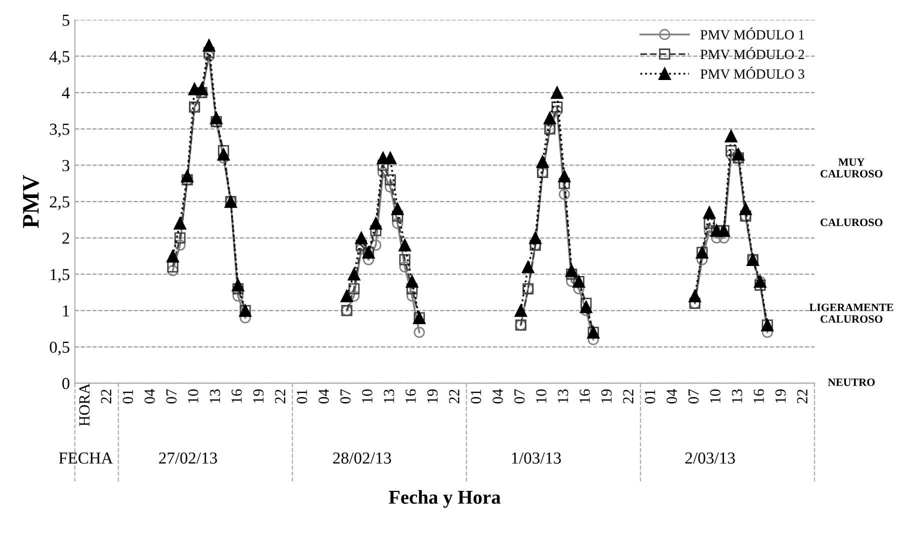 This screenshot has width=902, height=553. What do you see at coordinates (84, 404) in the screenshot?
I see `text: HORA` at bounding box center [84, 404].